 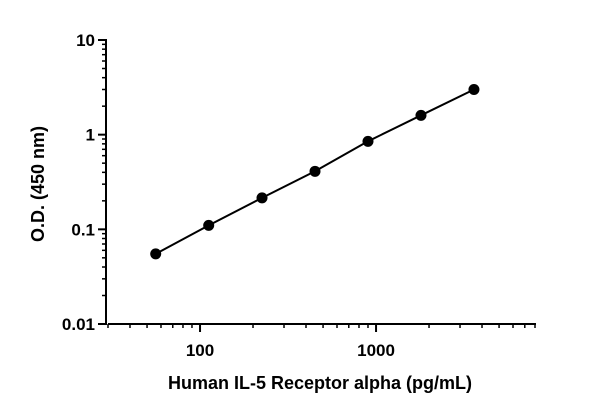 I want to click on x-tick-label: 1000, so click(x=376, y=350).